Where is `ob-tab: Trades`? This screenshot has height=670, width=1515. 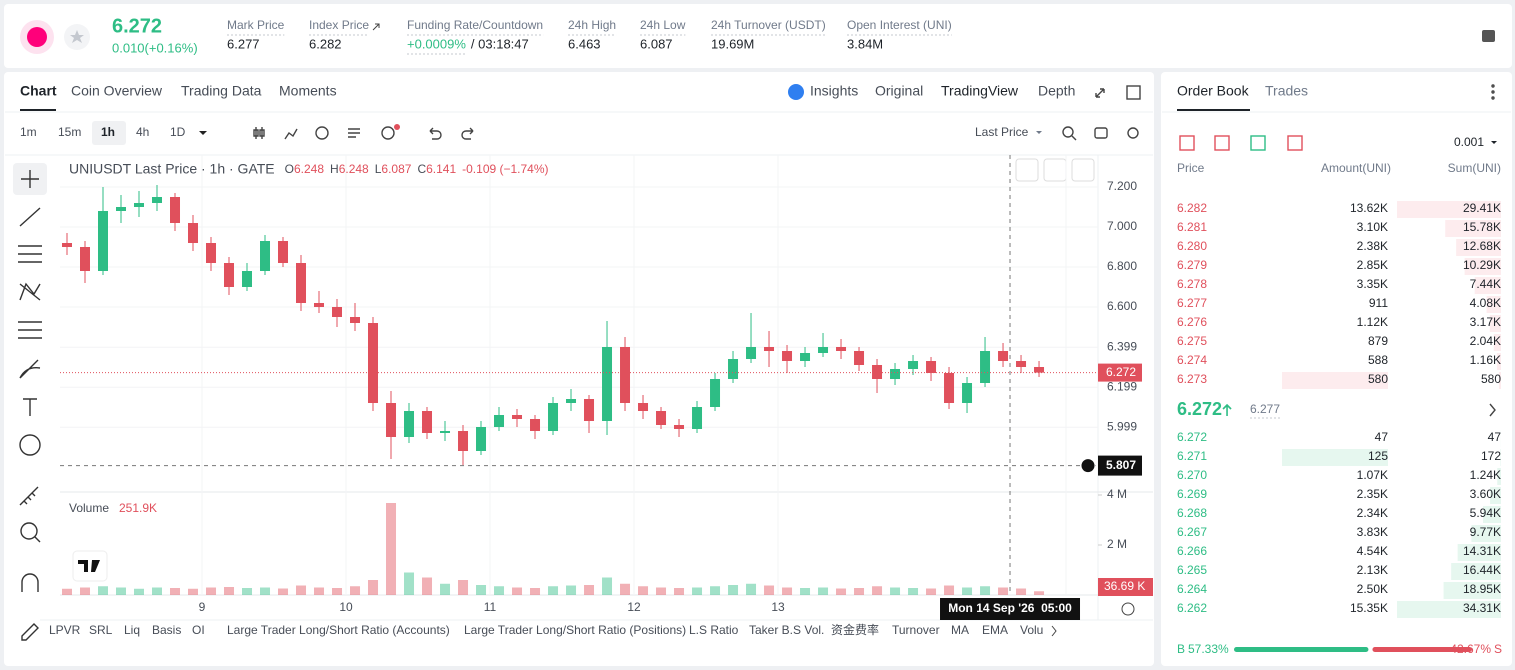 ob-tab: Trades is located at coordinates (1286, 91).